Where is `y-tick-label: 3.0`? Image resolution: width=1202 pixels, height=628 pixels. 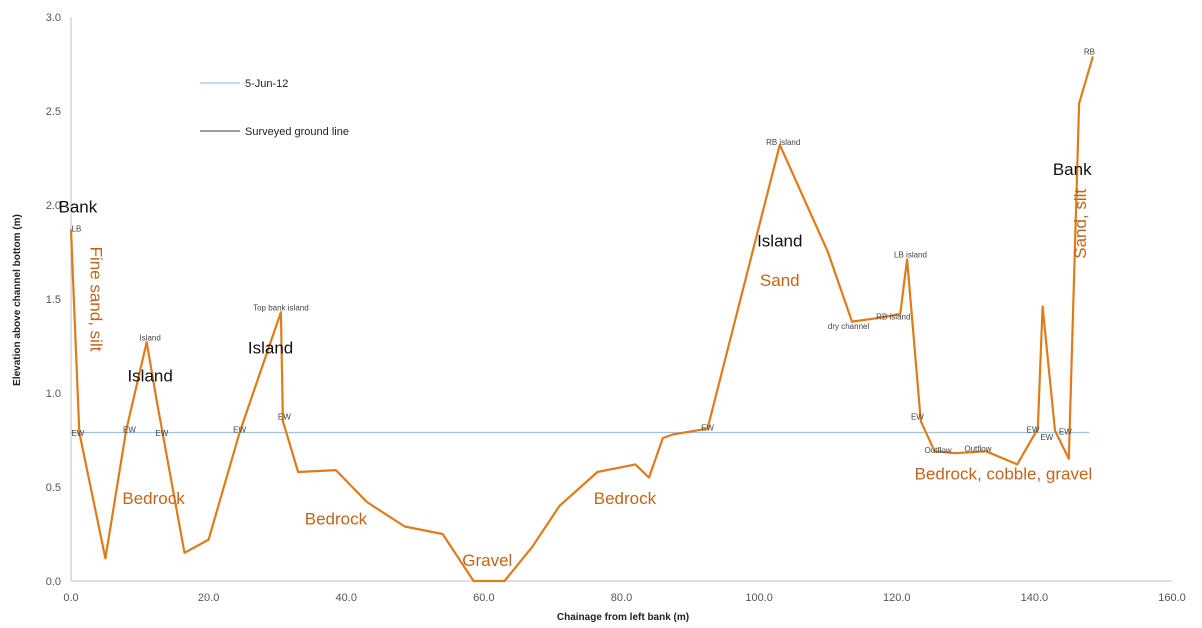 y-tick-label: 3.0 is located at coordinates (53, 18).